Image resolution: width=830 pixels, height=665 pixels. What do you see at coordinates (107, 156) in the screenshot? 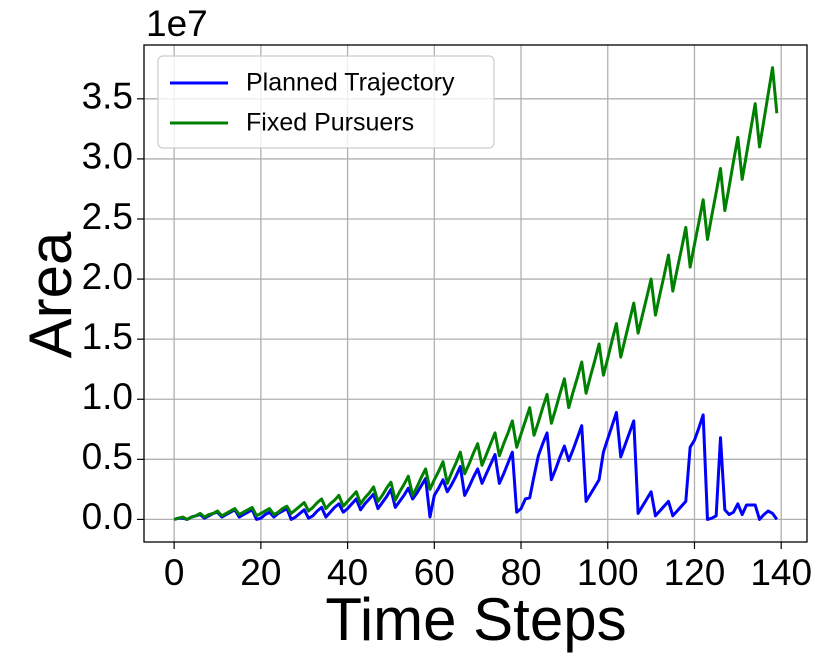
I see `y-tick-label: 3.0` at bounding box center [107, 156].